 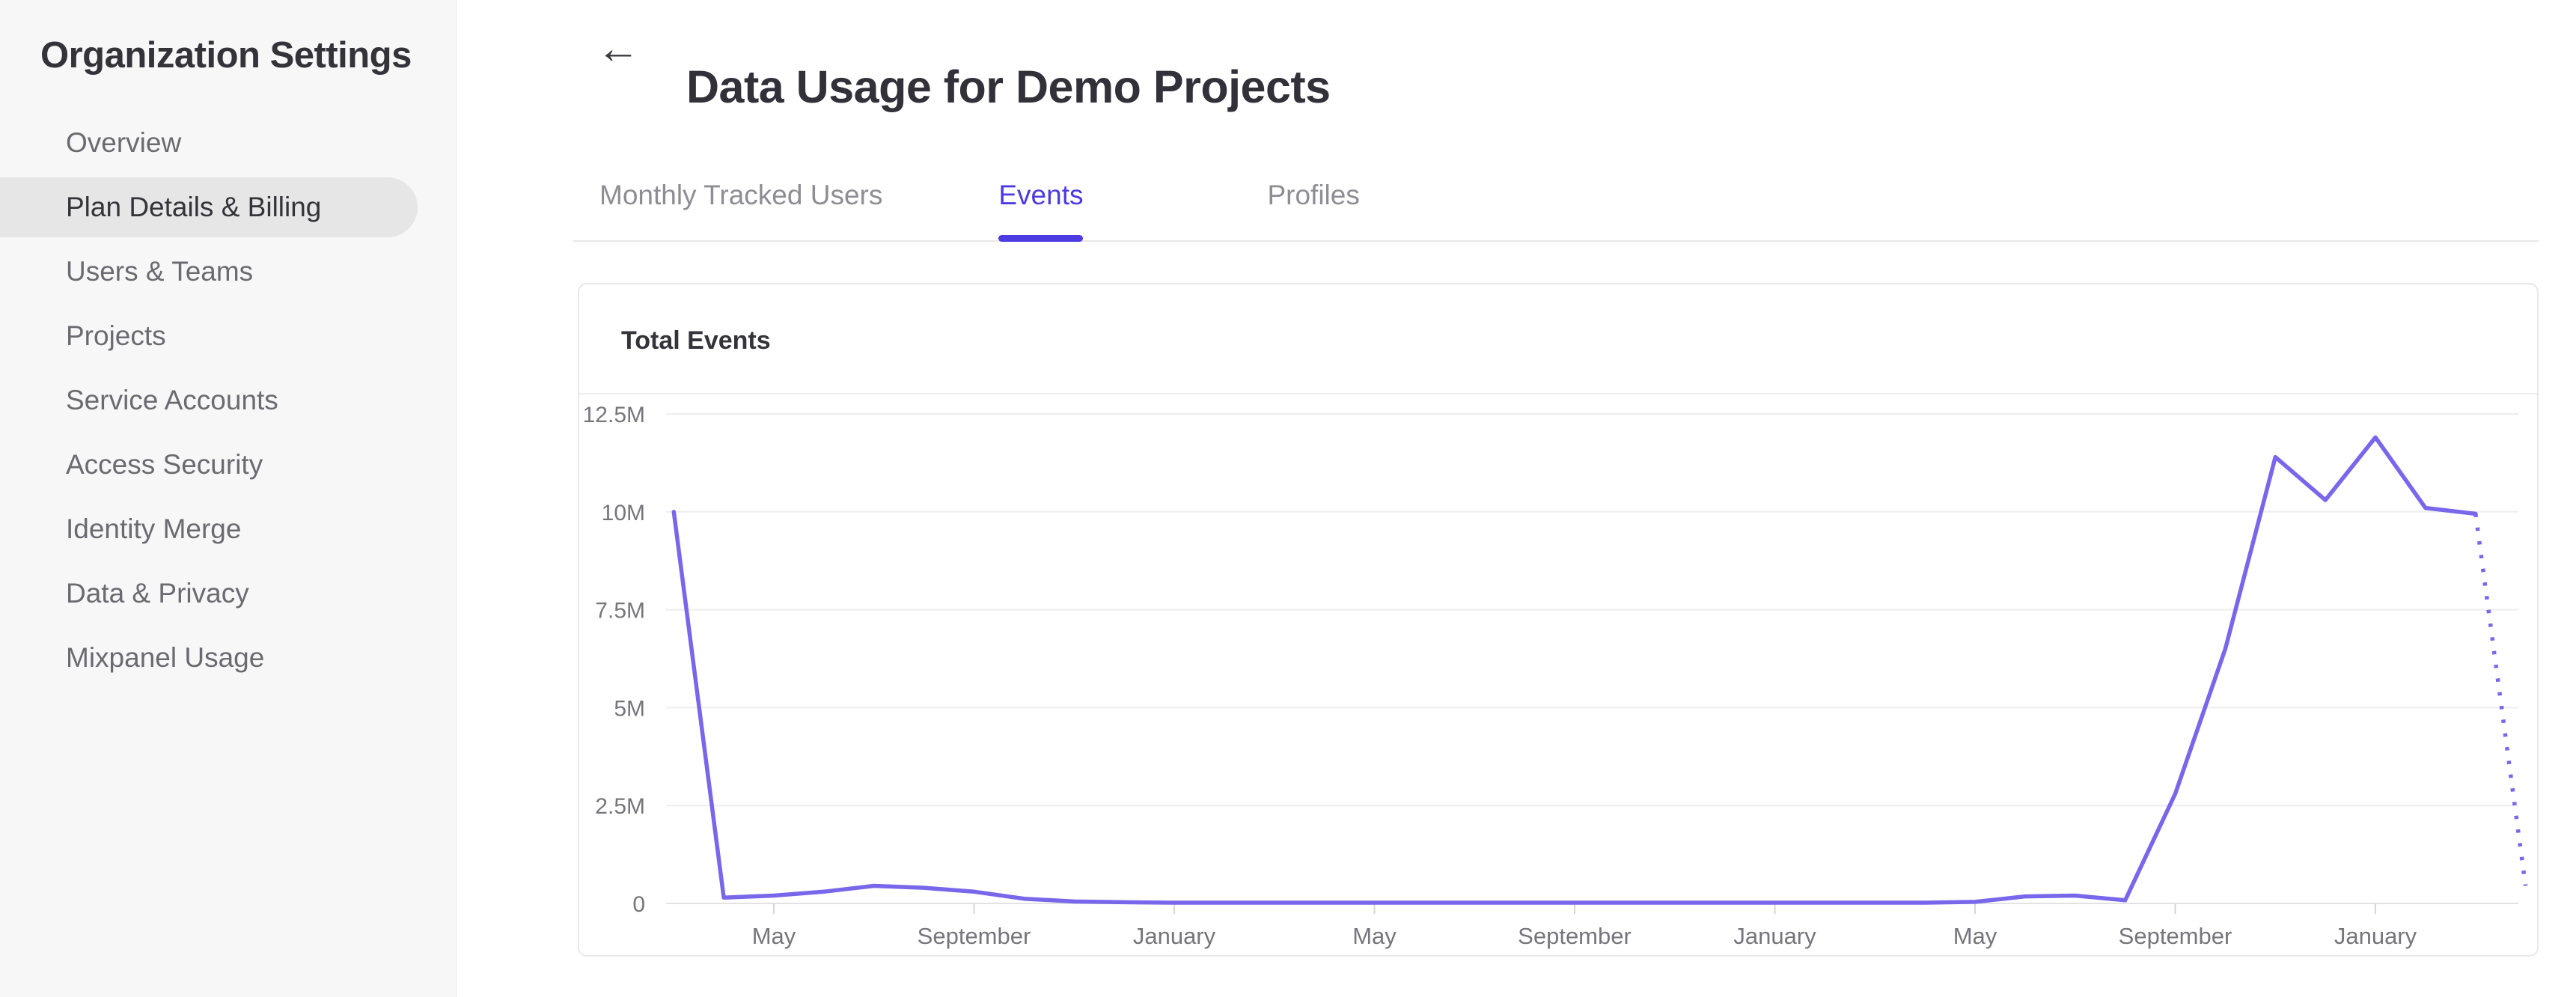 I want to click on back-arrow-icon: ←, so click(x=618, y=48).